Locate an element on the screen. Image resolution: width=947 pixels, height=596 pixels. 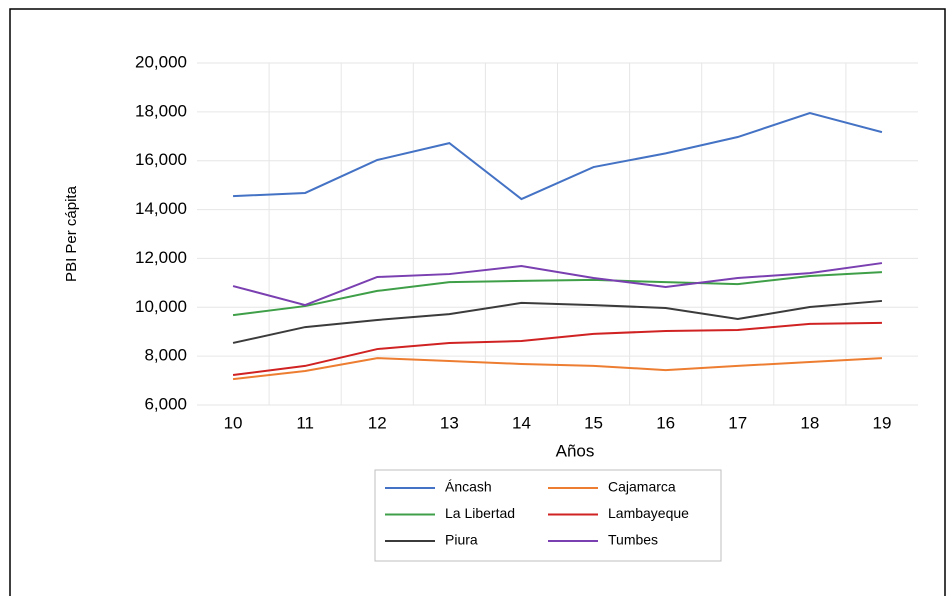
legend-label: Tumbes is located at coordinates (633, 540).